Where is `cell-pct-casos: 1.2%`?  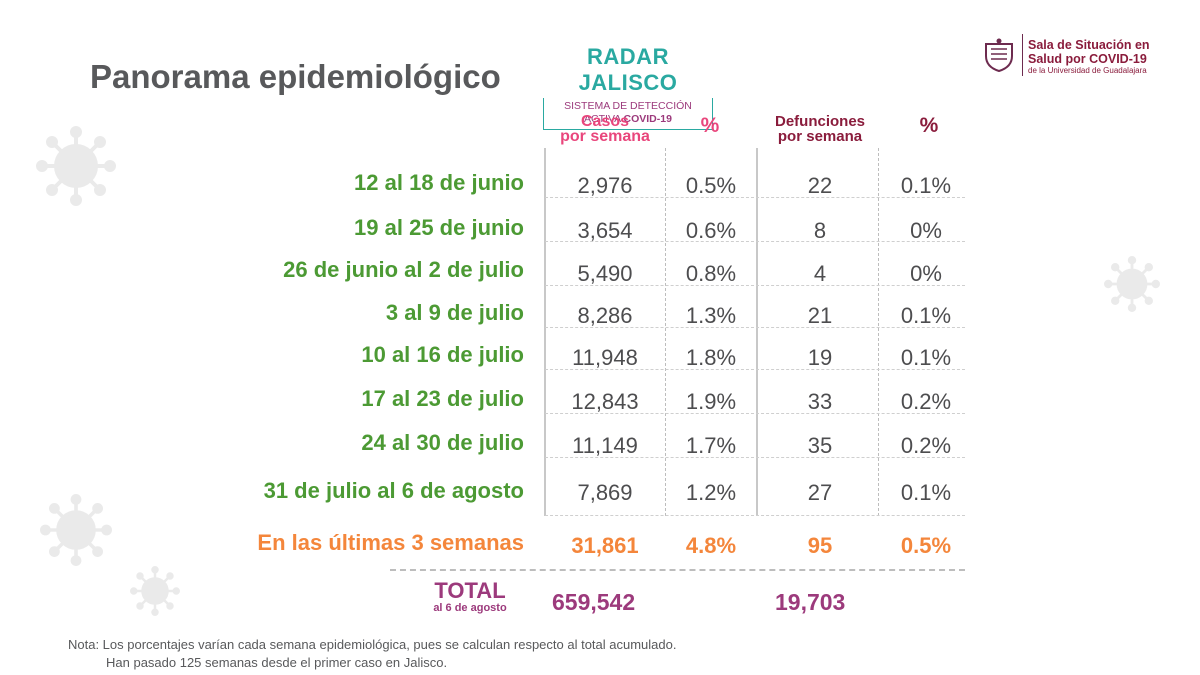
cell-pct-casos: 1.2% is located at coordinates (711, 492).